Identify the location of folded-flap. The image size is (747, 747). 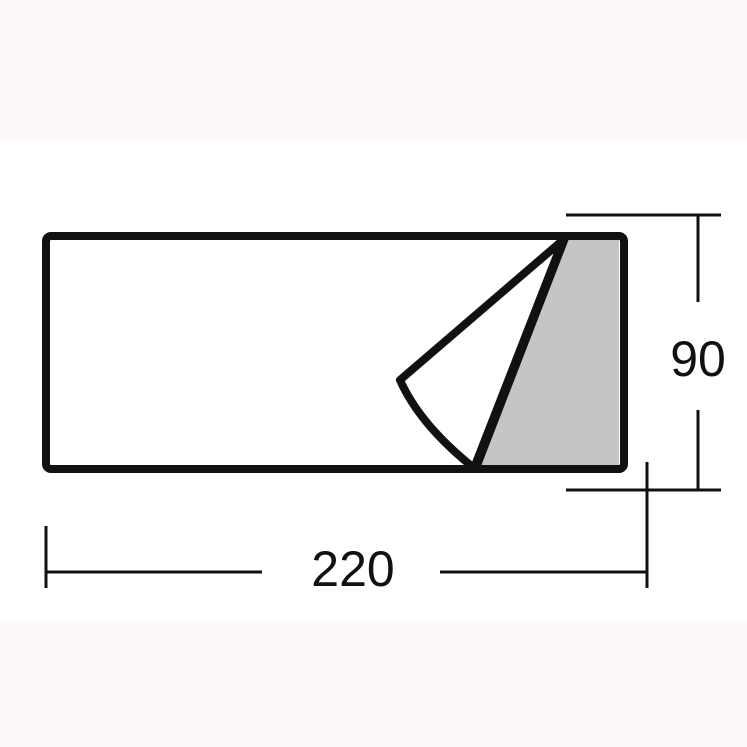
(481, 354).